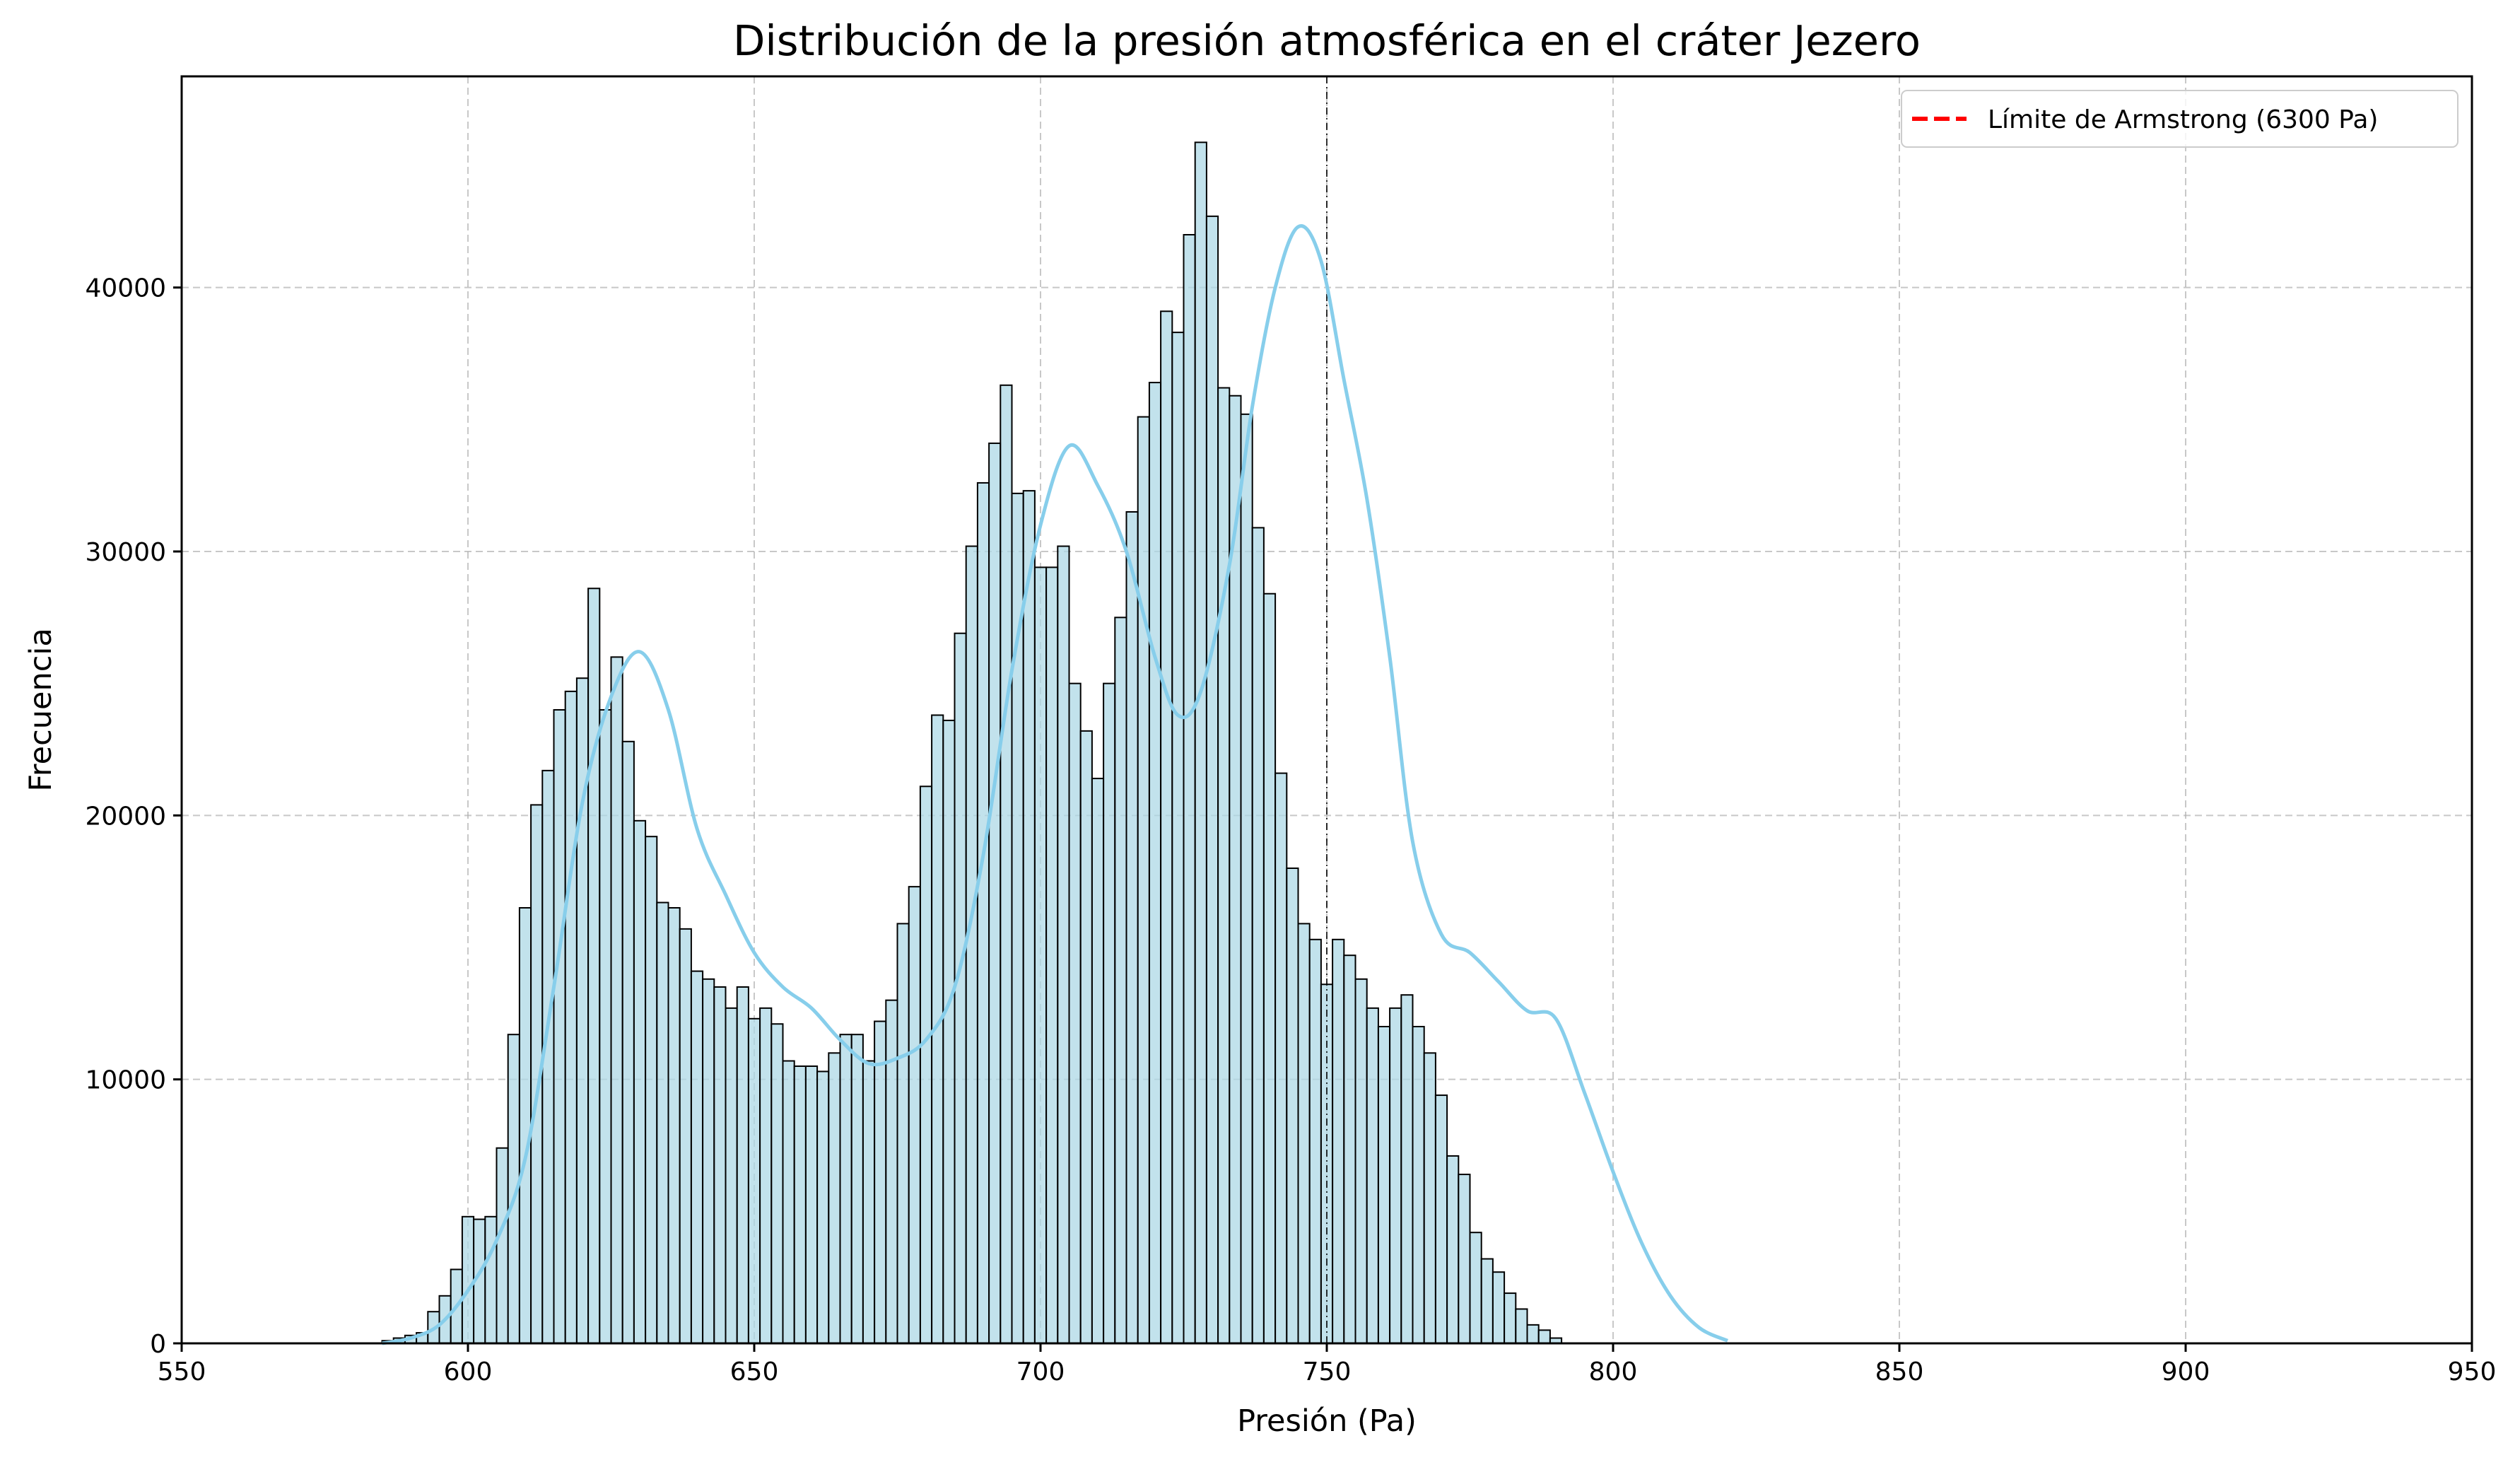 Image resolution: width=2520 pixels, height=1460 pixels. What do you see at coordinates (1040, 1371) in the screenshot?
I see `x-tick-label: 700` at bounding box center [1040, 1371].